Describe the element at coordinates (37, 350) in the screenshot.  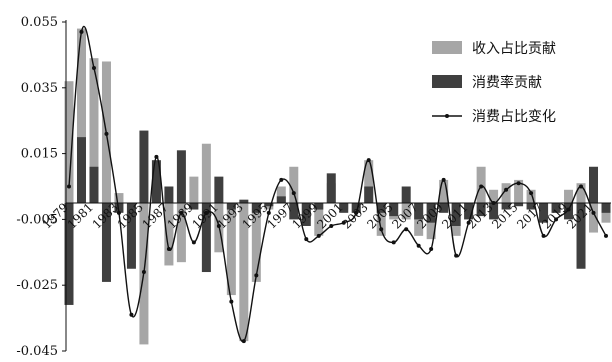
I see `y-tick-label: -0.045` at that location.